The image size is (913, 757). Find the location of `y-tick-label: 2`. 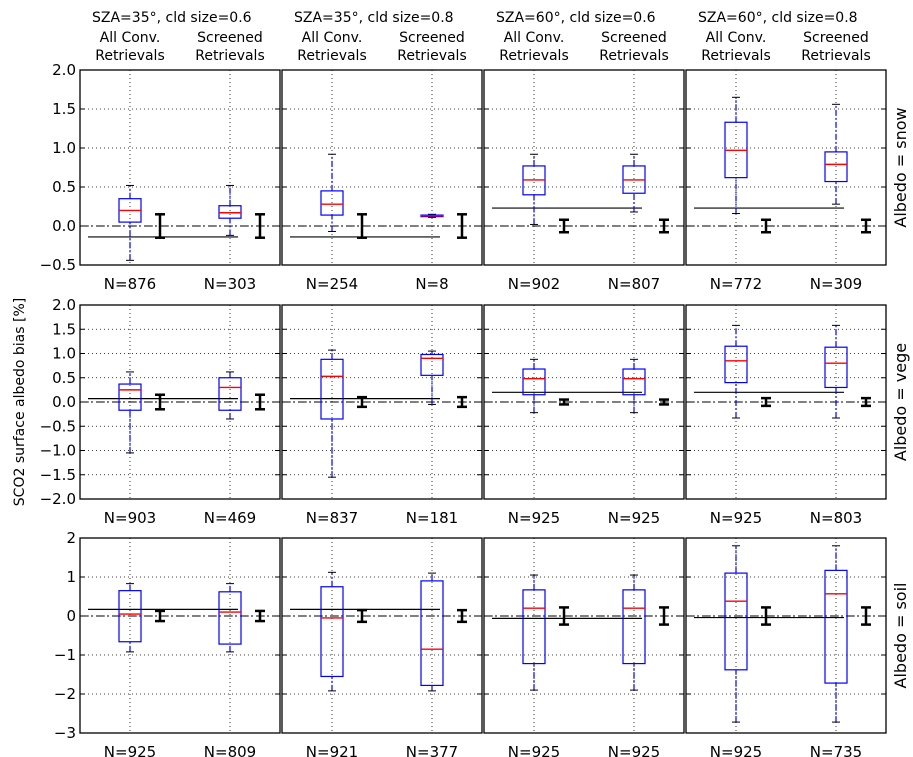

y-tick-label: 2 is located at coordinates (71, 538).